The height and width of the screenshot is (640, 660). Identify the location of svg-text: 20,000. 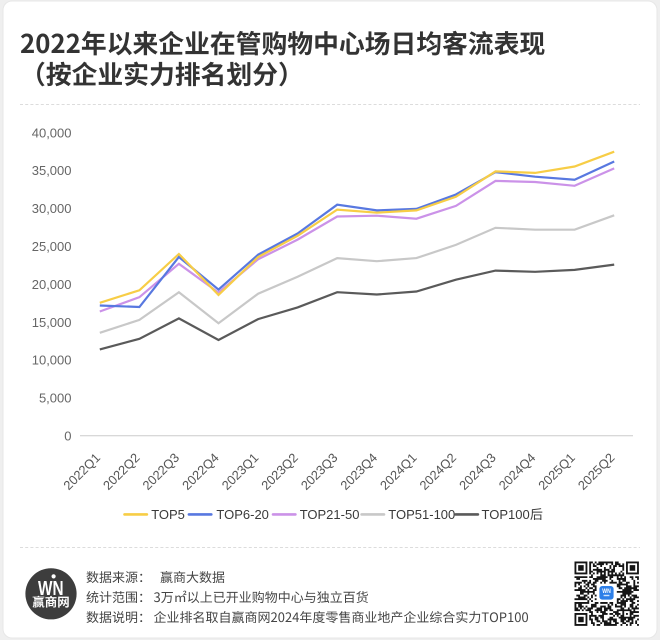
(52, 284).